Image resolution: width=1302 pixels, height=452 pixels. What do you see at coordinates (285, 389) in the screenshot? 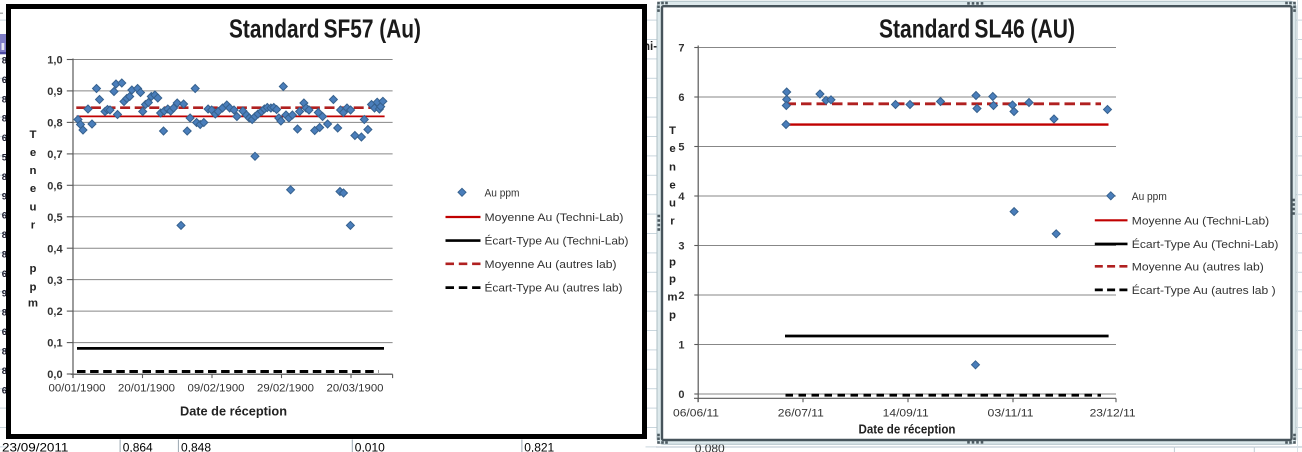
I see `svg-text: 29/02/1900` at bounding box center [285, 389].